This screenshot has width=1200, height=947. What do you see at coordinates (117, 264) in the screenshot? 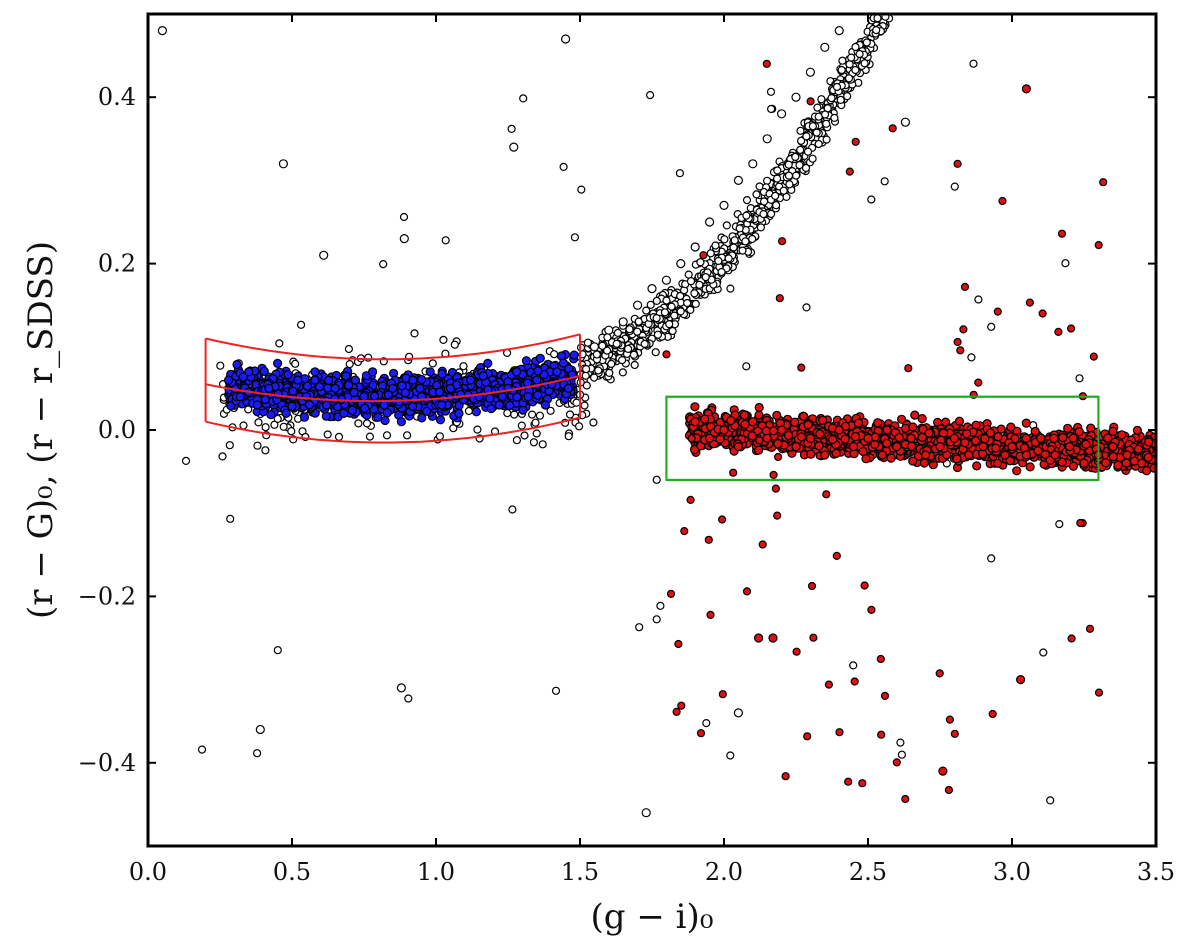
I see `y-tick-label: 0.2` at bounding box center [117, 264].